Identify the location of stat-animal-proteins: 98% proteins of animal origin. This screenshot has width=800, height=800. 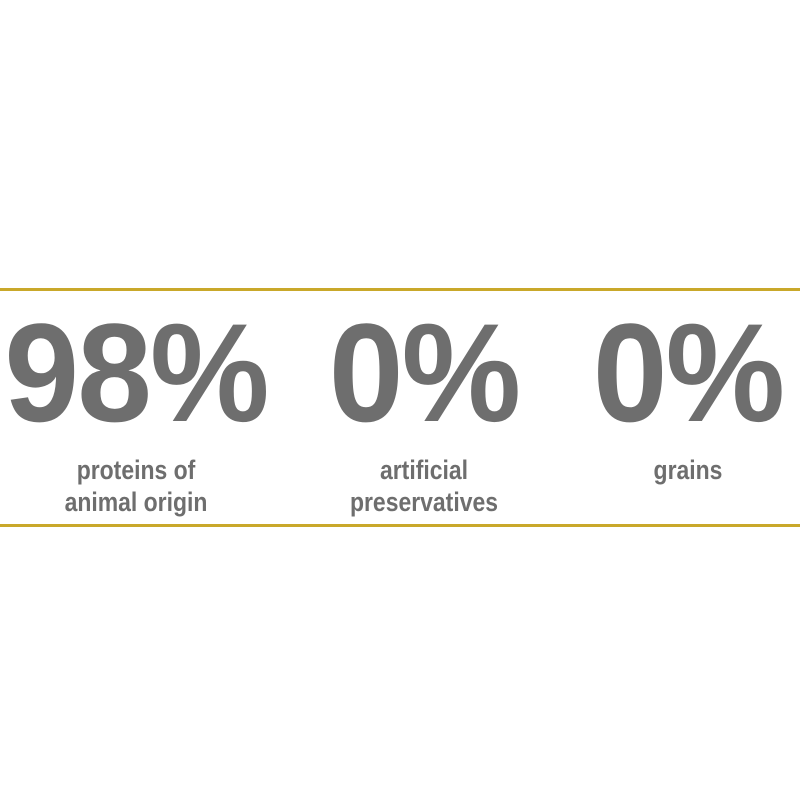
(143, 405).